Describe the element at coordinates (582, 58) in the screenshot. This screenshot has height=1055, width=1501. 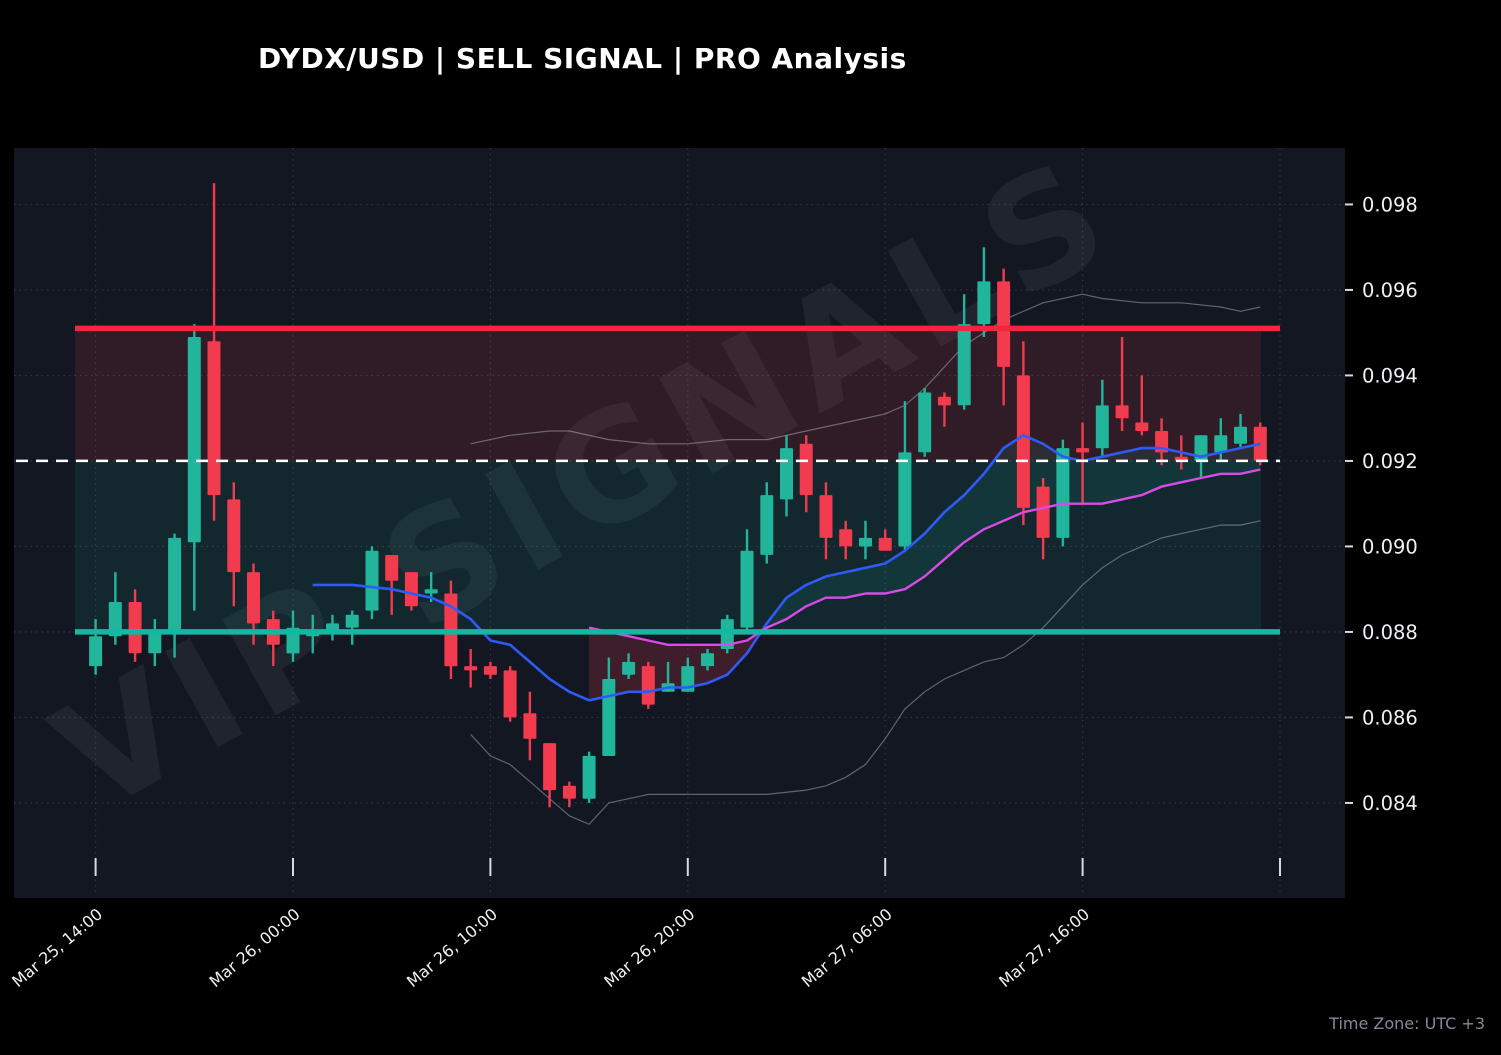
I see `page-title: DYDX/USD | SELL SIGNAL | PRO Analysis` at that location.